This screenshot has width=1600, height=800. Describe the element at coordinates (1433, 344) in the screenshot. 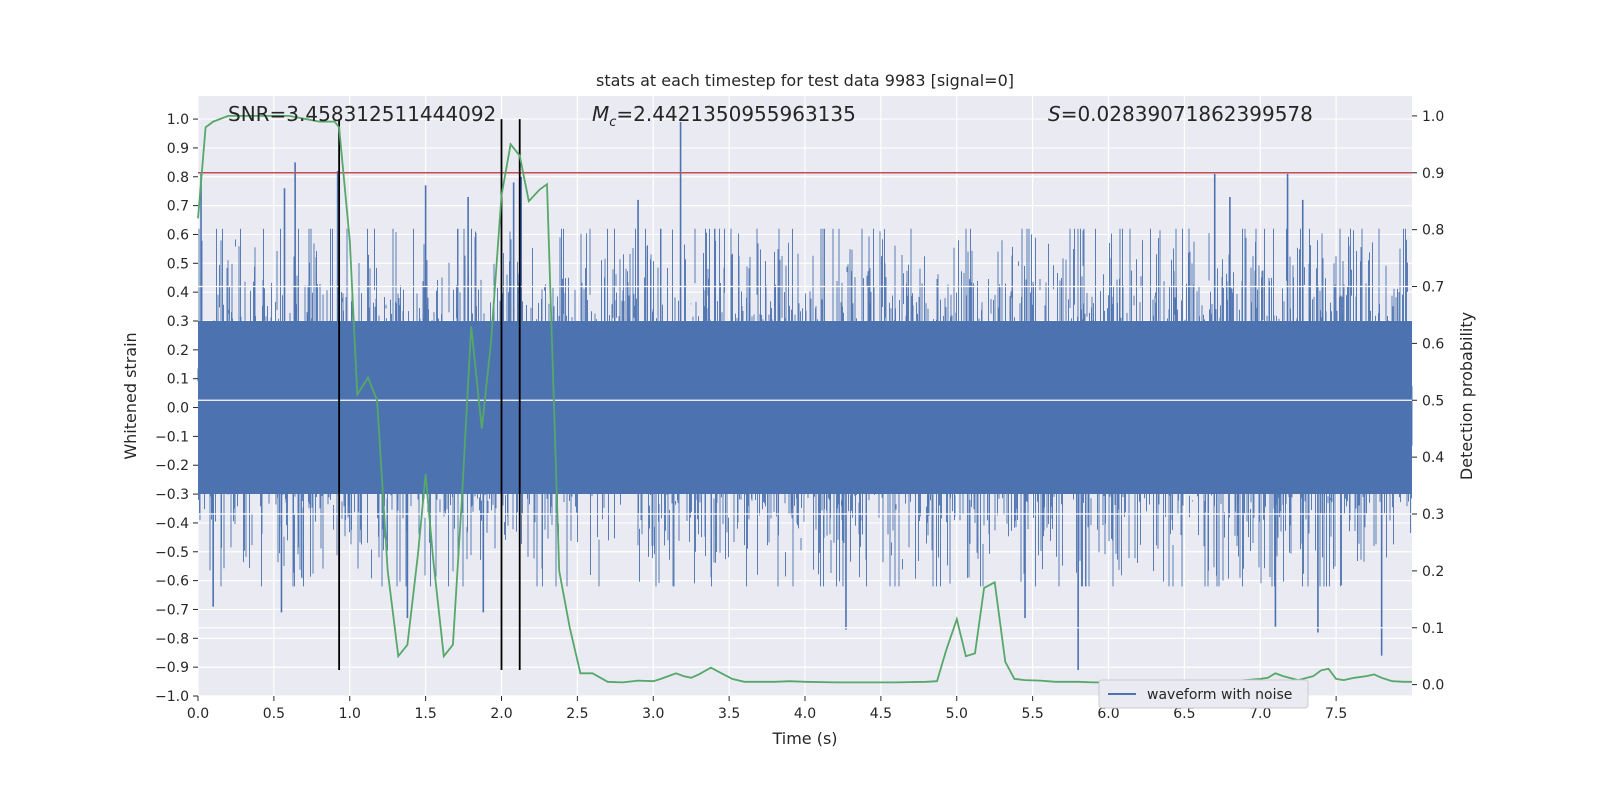

I see `y2-tick-label: 0.6` at that location.